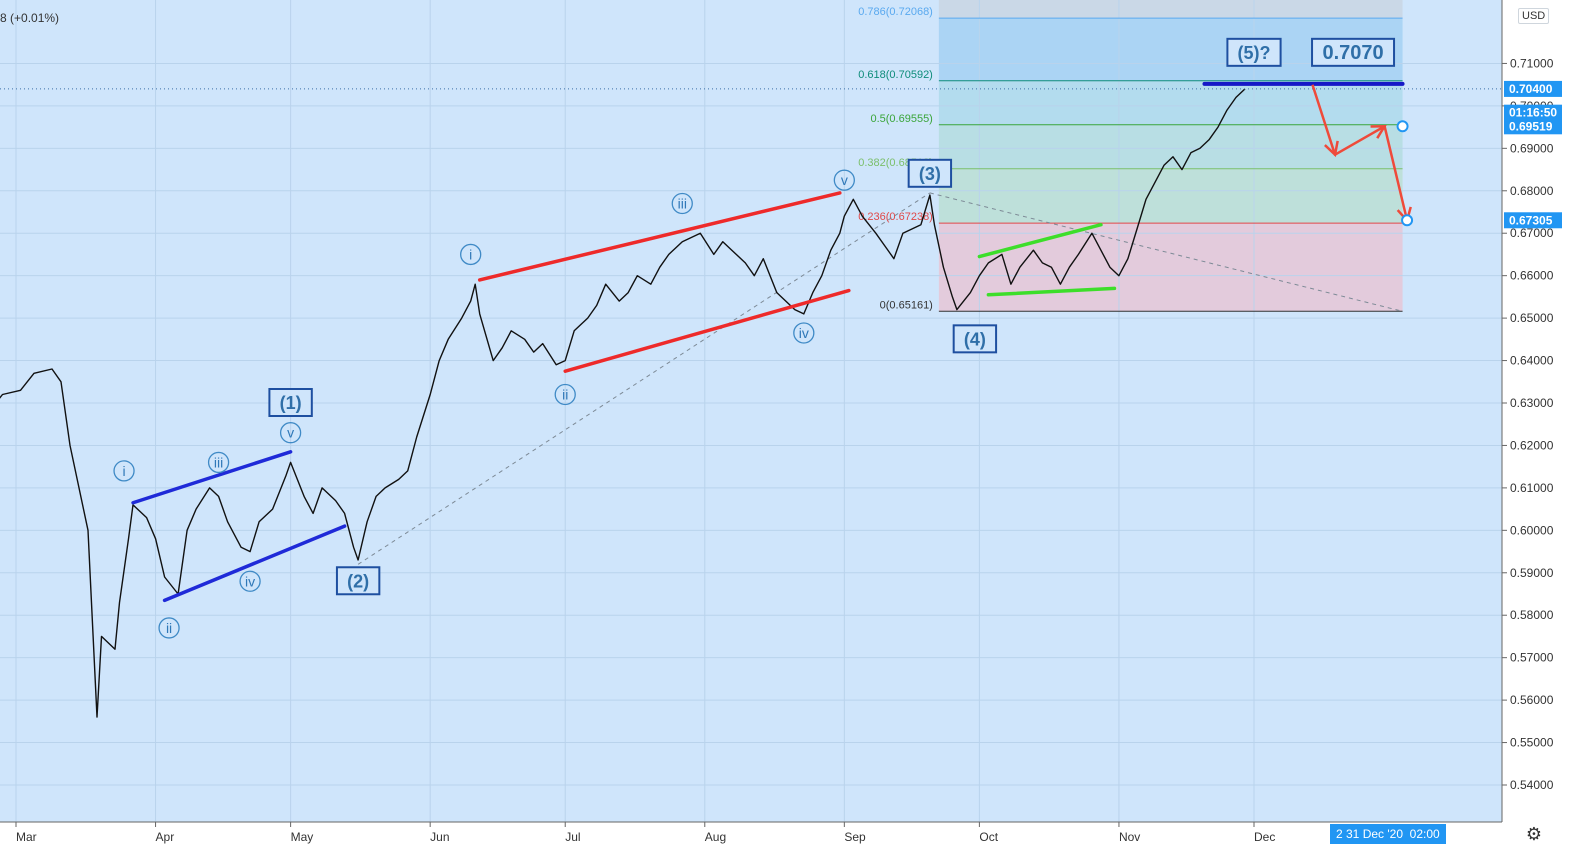 The height and width of the screenshot is (858, 1569). Describe the element at coordinates (1532, 615) in the screenshot. I see `y-tick-label: 0.58000` at that location.